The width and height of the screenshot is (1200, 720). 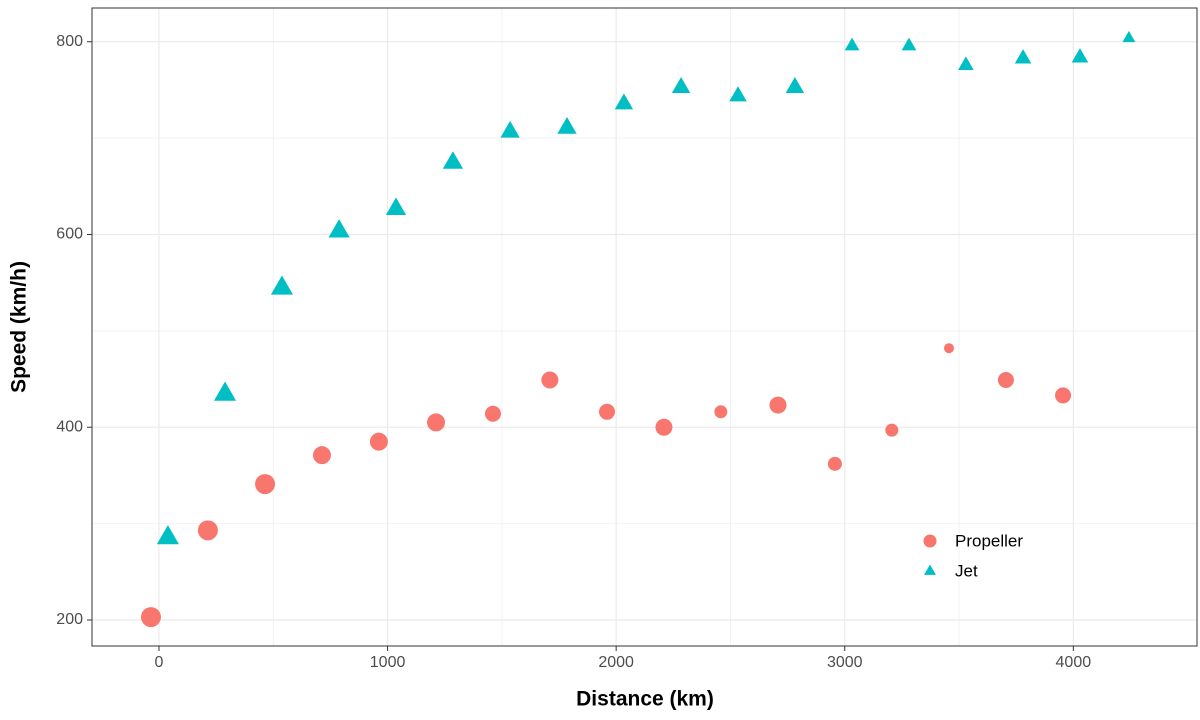 What do you see at coordinates (19, 327) in the screenshot?
I see `y-axis-title: Speed (km/h)` at bounding box center [19, 327].